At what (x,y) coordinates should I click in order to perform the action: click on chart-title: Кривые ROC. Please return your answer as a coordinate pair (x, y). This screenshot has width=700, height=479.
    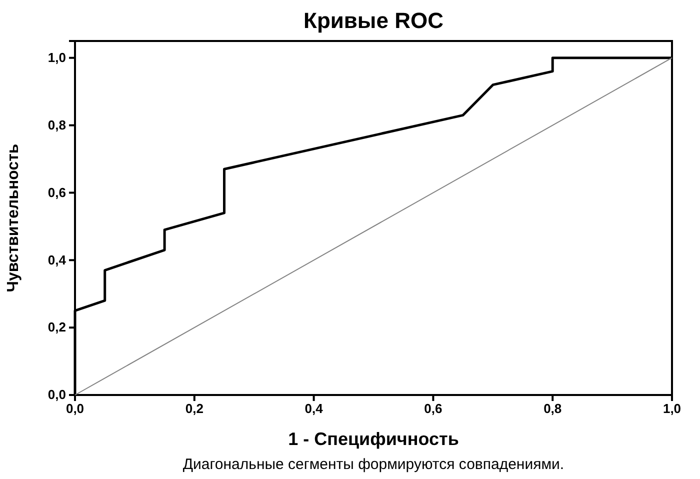
    Looking at the image, I should click on (374, 20).